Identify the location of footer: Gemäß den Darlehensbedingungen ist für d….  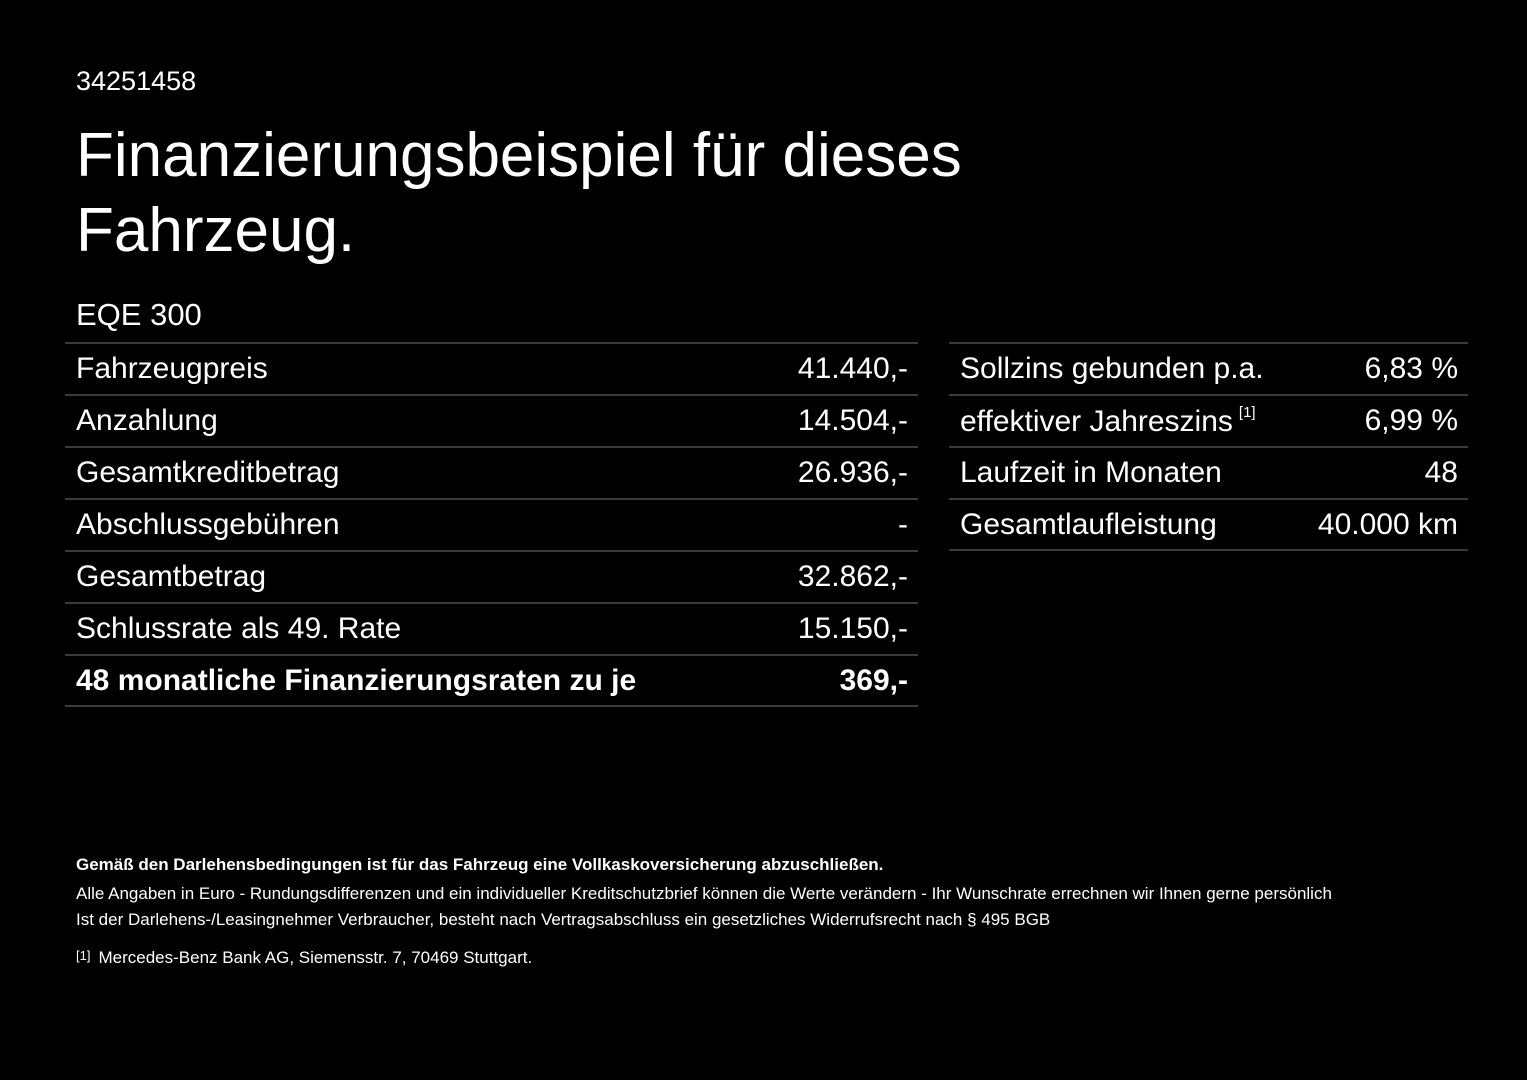
(776, 911).